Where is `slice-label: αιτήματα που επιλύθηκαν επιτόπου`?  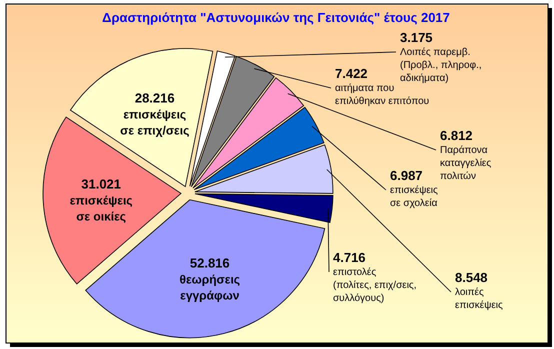 slice-label: αιτήματα που επιλύθηκαν επιτόπου is located at coordinates (382, 95).